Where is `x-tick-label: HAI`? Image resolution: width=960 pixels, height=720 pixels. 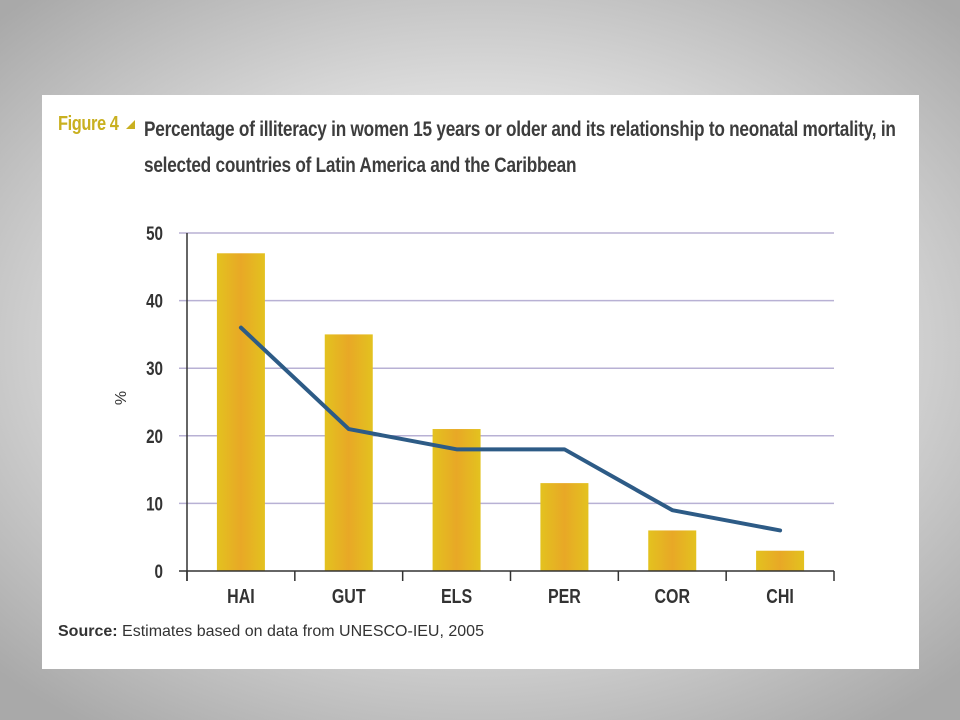
x-tick-label: HAI is located at coordinates (241, 596).